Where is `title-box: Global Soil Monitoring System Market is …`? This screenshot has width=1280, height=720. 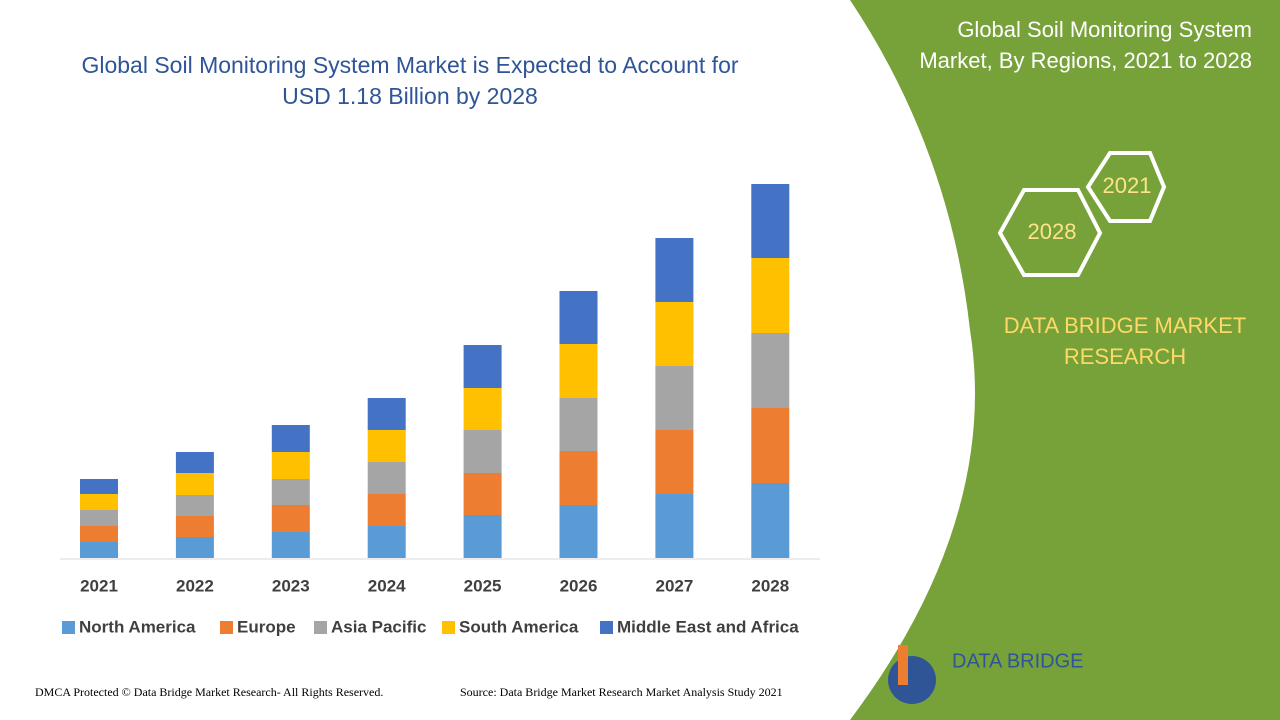
title-box: Global Soil Monitoring System Market is … is located at coordinates (410, 80).